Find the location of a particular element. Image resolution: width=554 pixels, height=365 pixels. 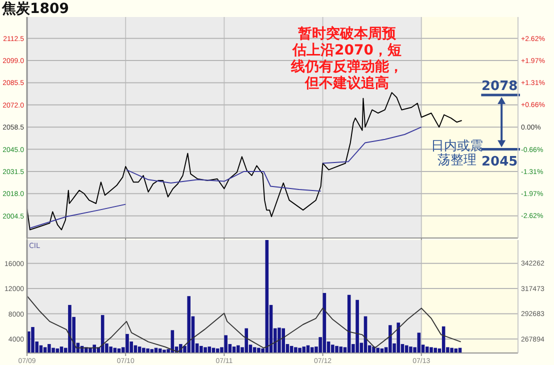

annotation: 日内或震荡整理 is located at coordinates (457, 153).